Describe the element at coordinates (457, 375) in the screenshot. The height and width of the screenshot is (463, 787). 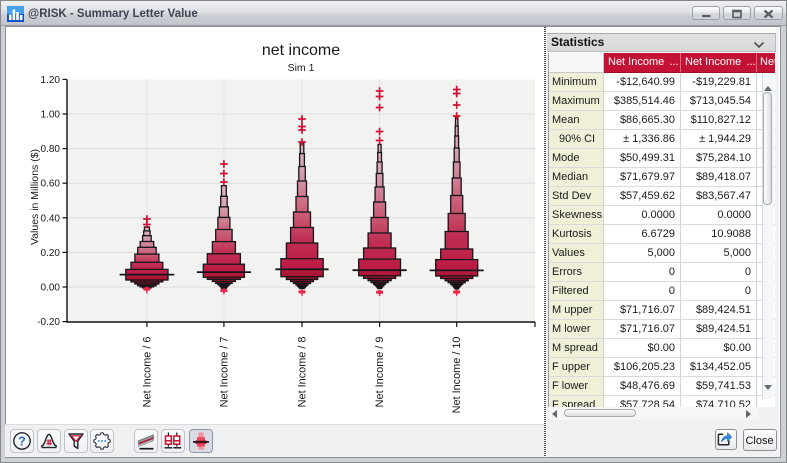
I see `svg-text: Net Income / 10` at that location.